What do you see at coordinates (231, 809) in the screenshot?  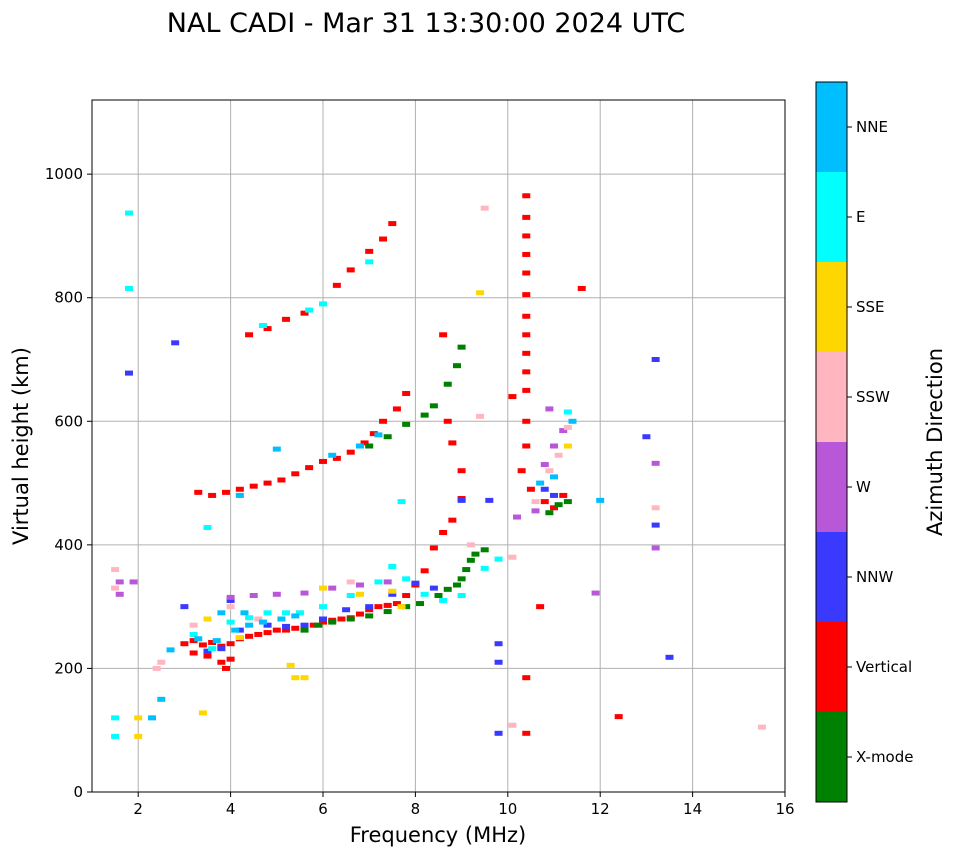 I see `x-tick-label: 4` at bounding box center [231, 809].